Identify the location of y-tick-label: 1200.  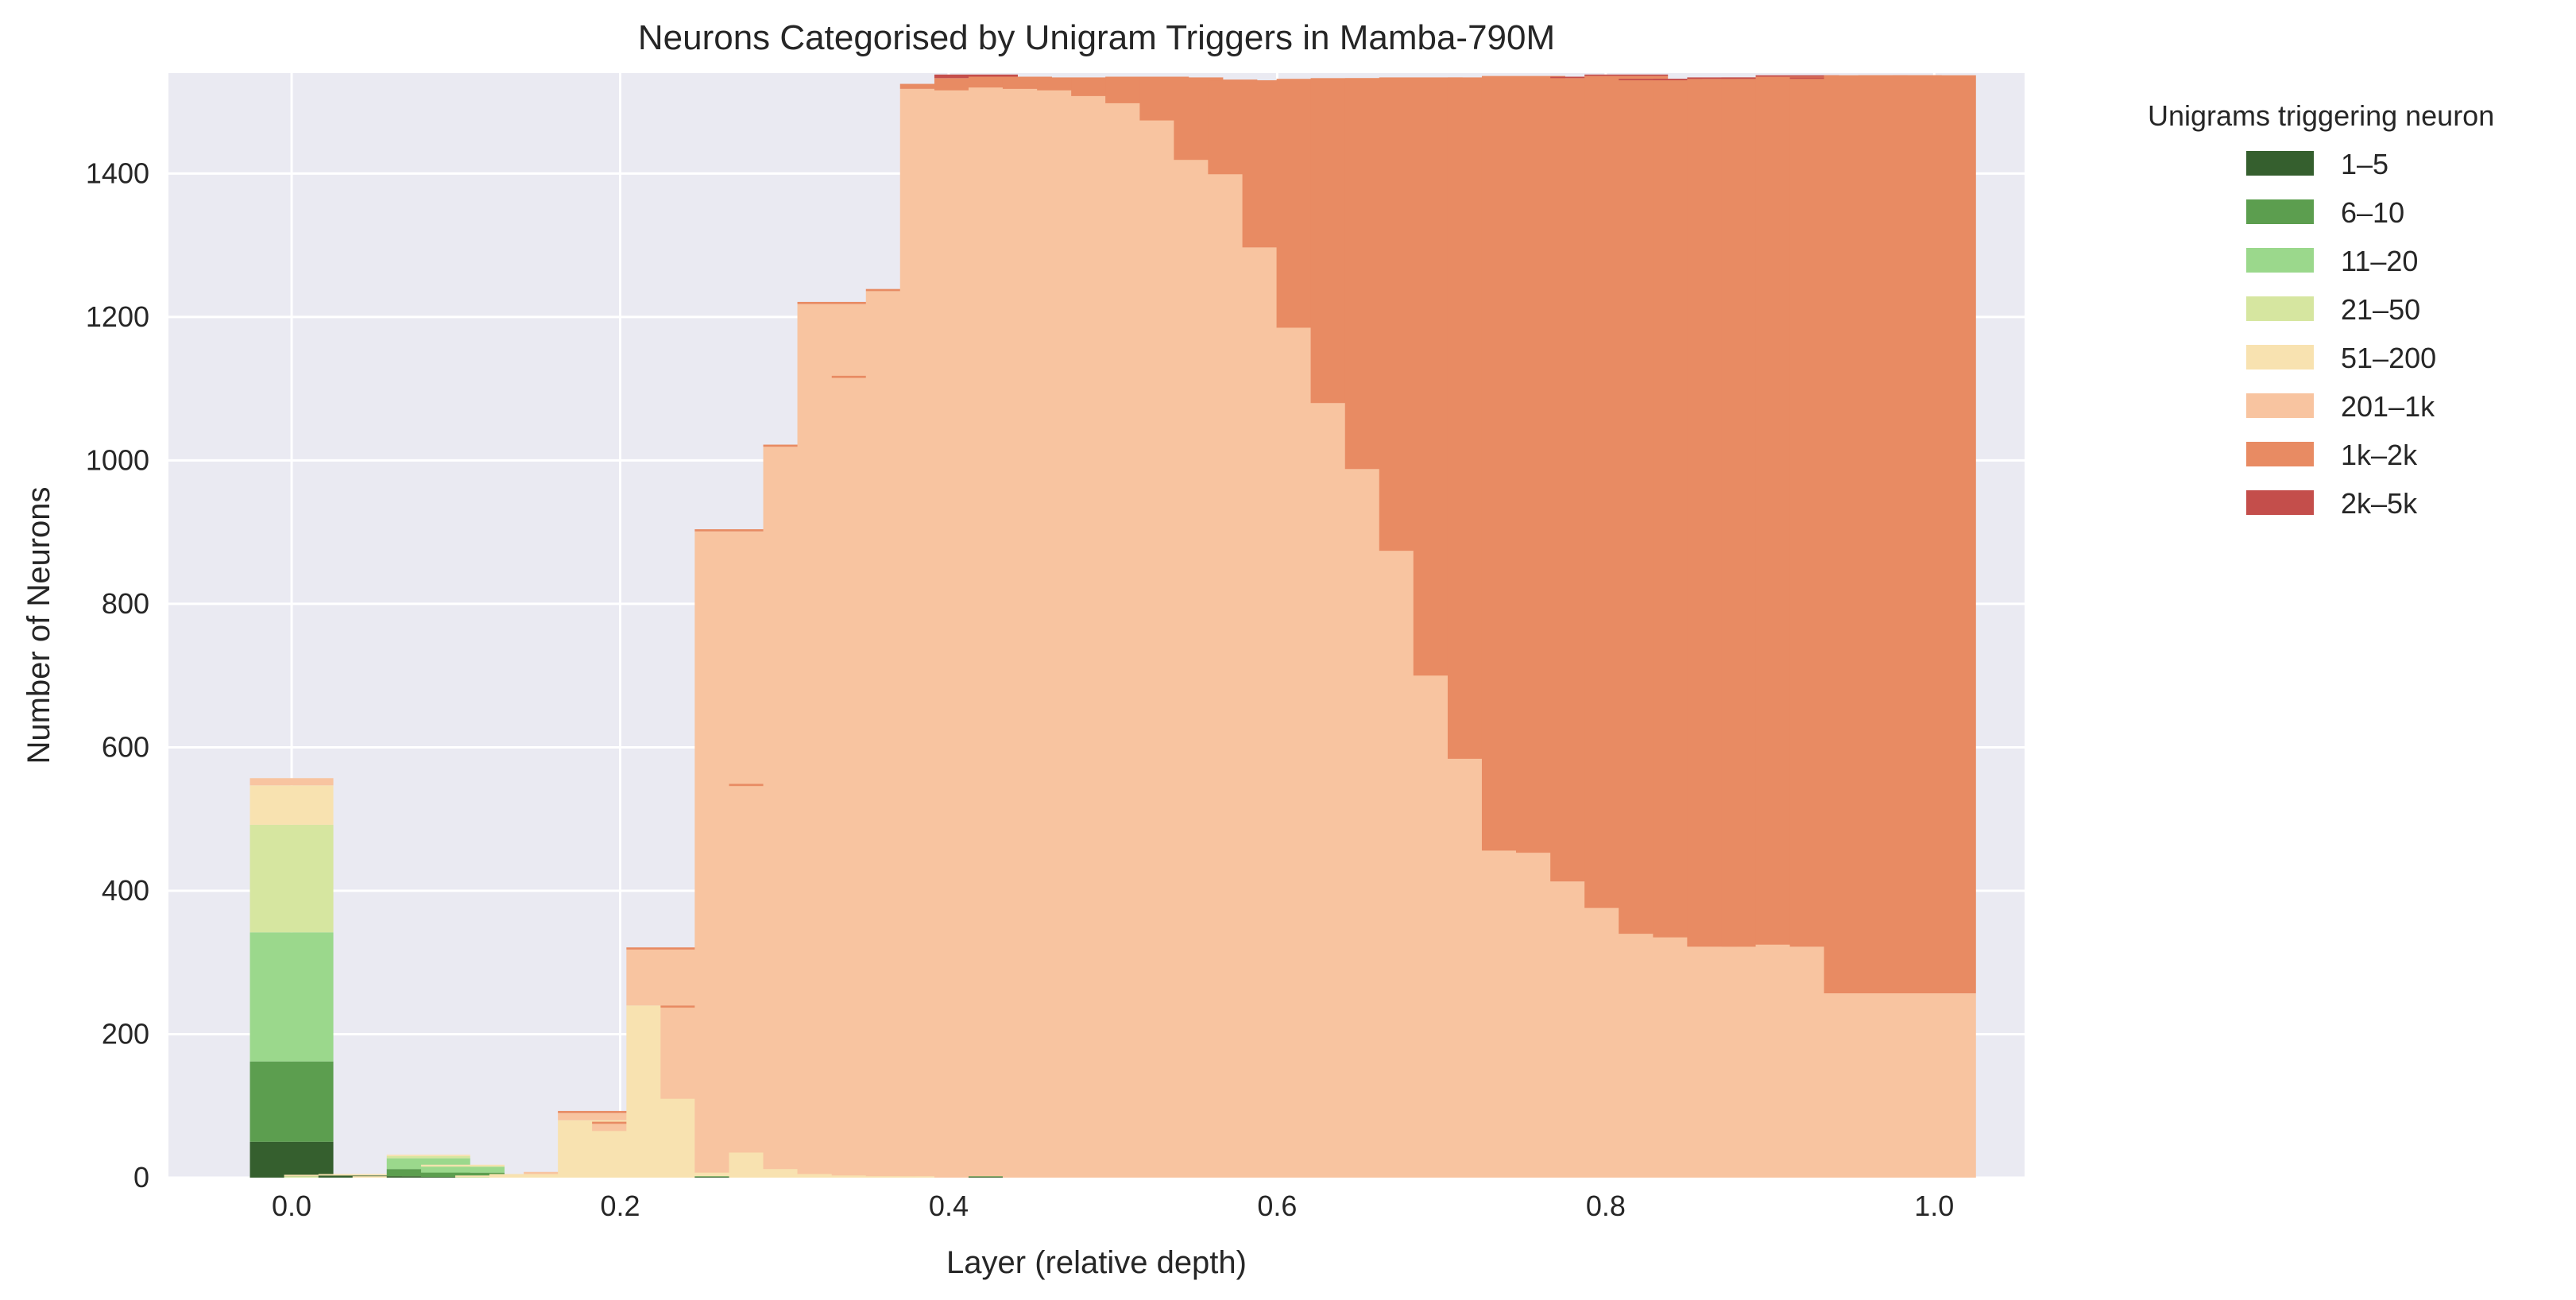
(118, 317).